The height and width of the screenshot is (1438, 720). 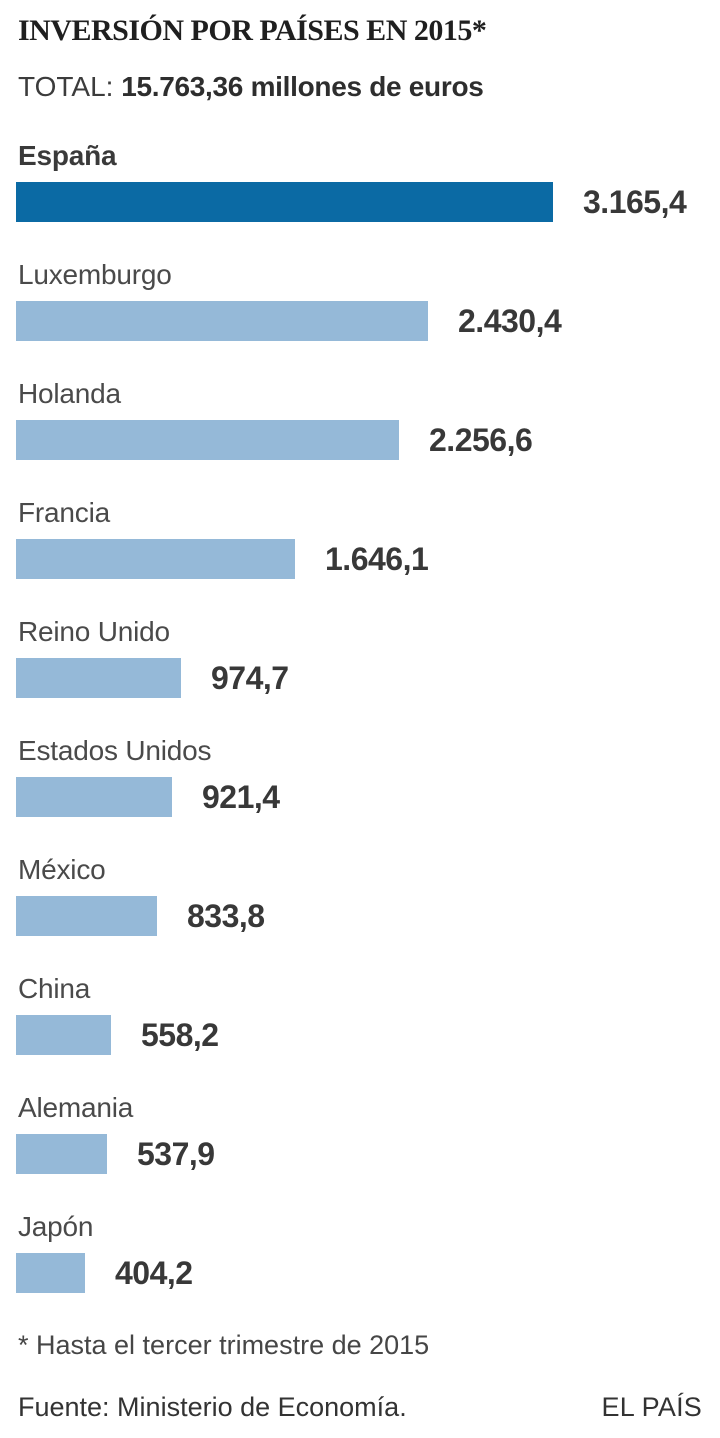 I want to click on bar-line: 974,7, so click(x=360, y=678).